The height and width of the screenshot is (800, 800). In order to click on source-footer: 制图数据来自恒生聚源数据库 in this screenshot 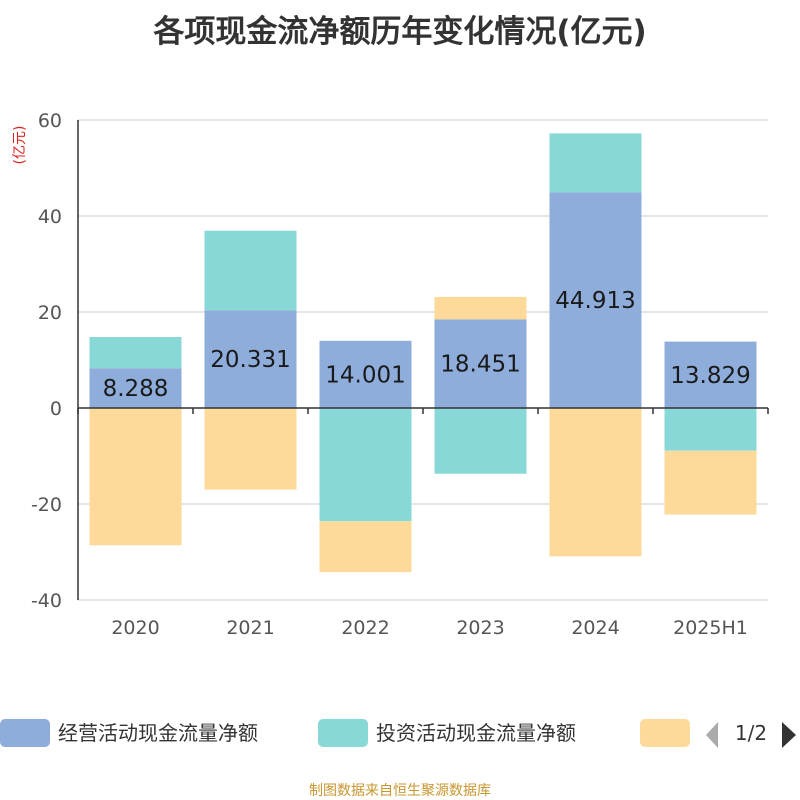, I will do `click(400, 791)`.